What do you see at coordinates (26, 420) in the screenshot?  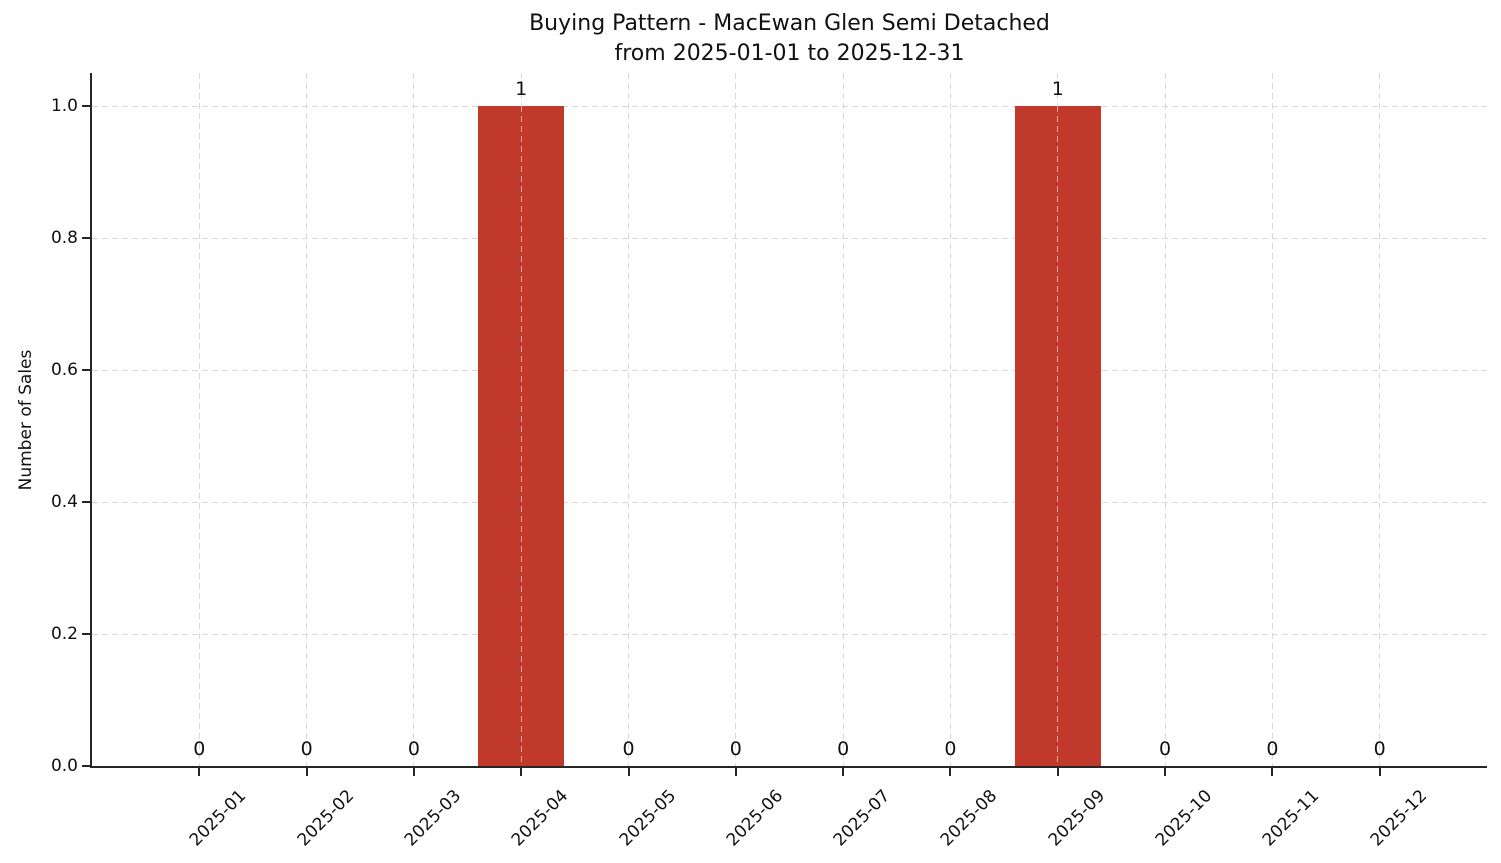 I see `y-axis-label: Number of Sales` at bounding box center [26, 420].